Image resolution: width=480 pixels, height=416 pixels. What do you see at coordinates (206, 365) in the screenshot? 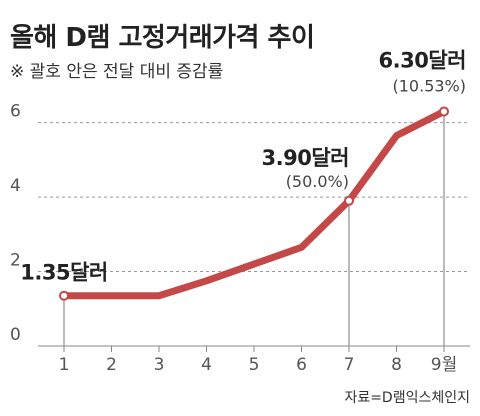
I see `x-tick-label: 4` at bounding box center [206, 365].